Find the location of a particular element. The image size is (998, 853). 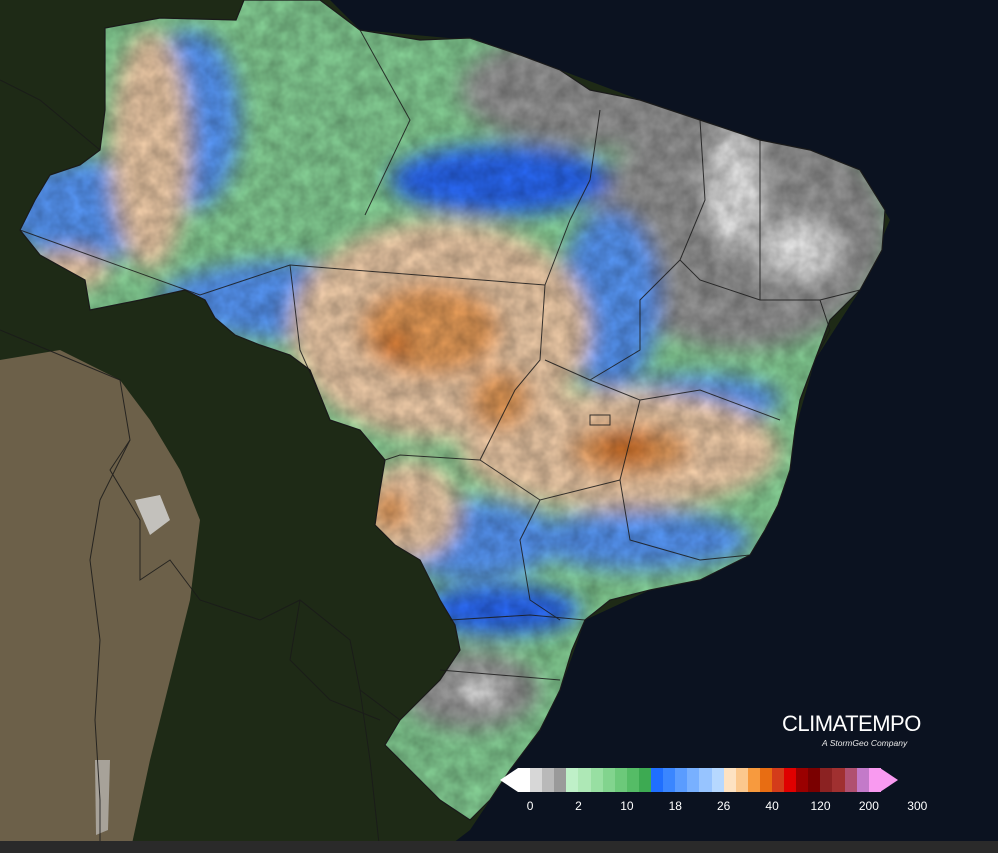

legend-tick-label: 0 is located at coordinates (530, 806).